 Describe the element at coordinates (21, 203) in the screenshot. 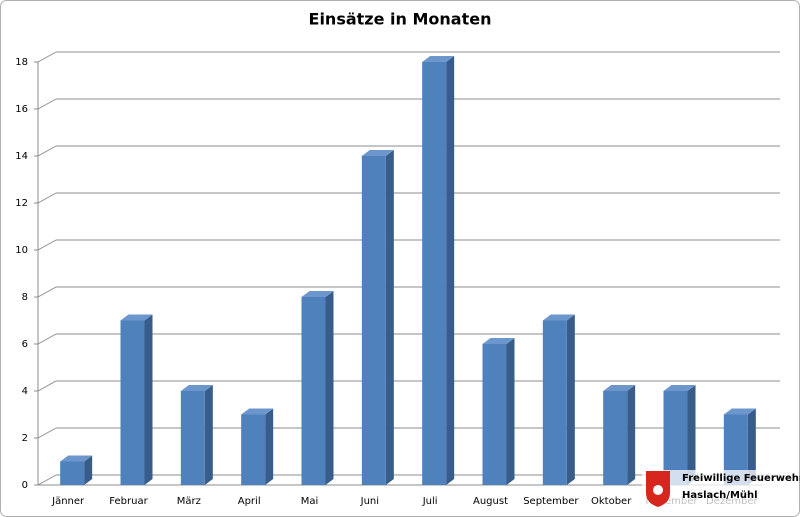

I see `y-tick-label: 12` at that location.